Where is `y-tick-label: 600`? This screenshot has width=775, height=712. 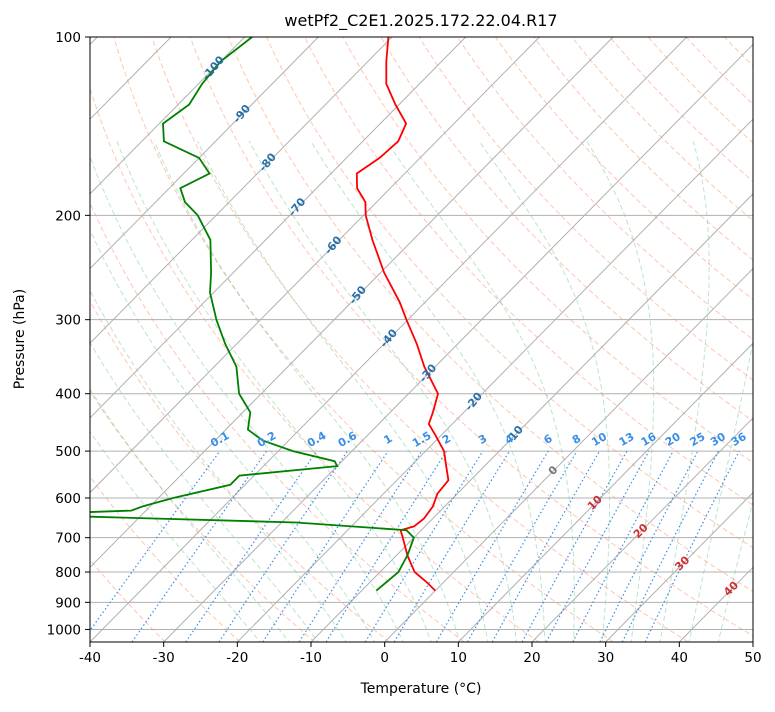
y-tick-label: 600 is located at coordinates (68, 499).